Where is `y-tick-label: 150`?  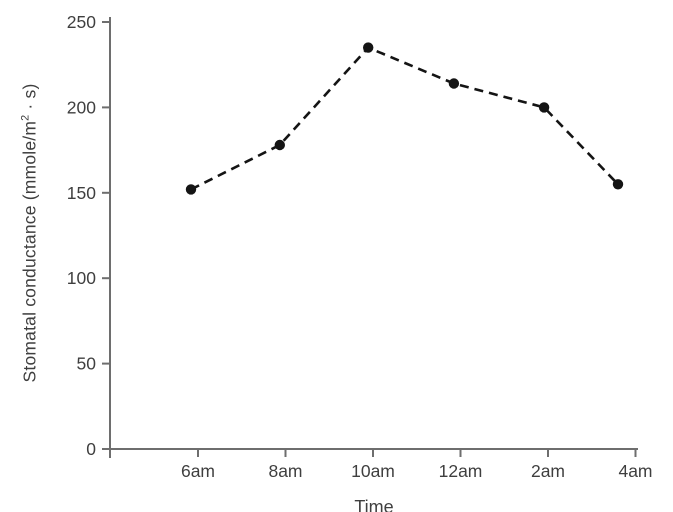
y-tick-label: 150 is located at coordinates (81, 193).